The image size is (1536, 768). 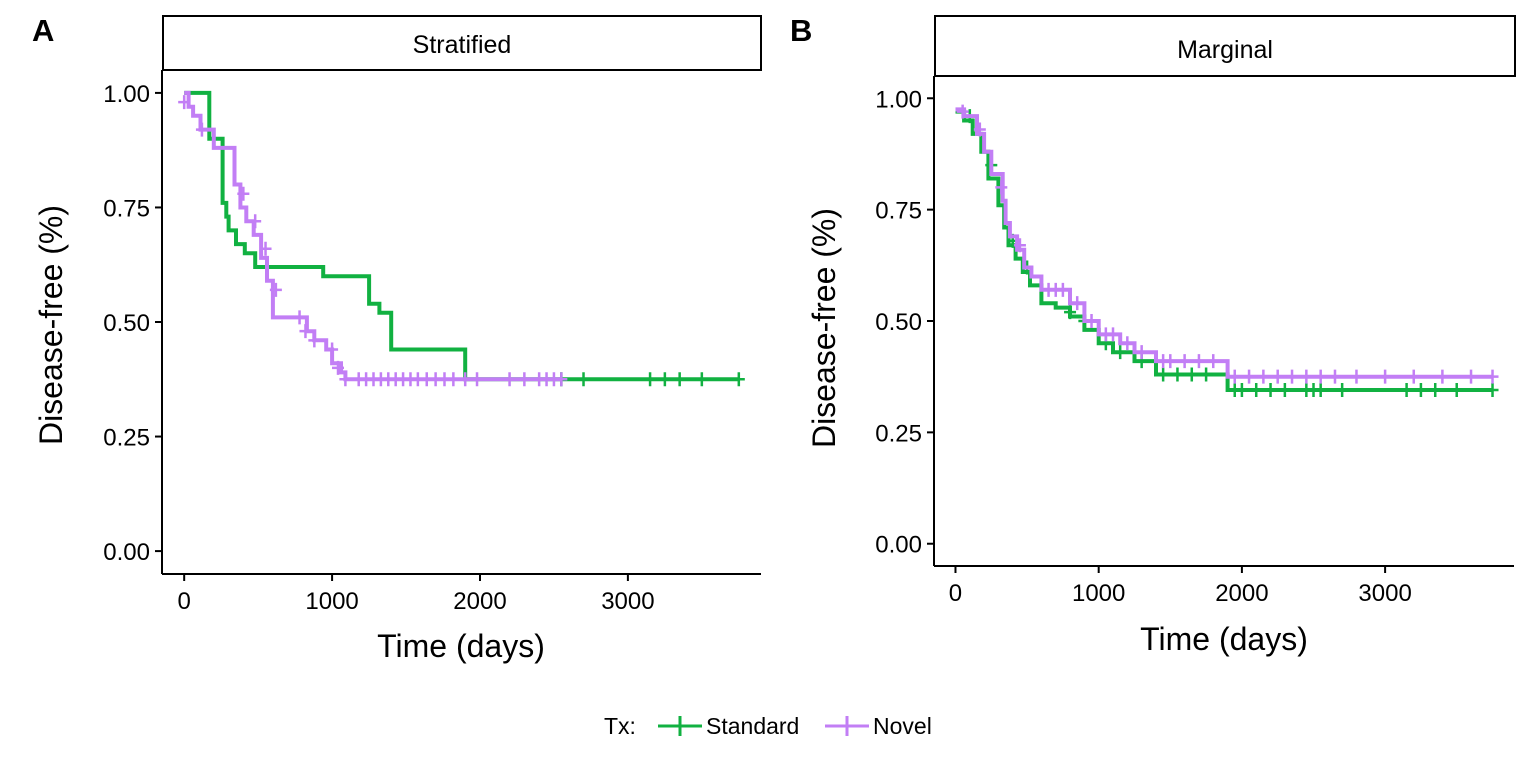 I want to click on panel-b-tag: B, so click(x=801, y=30).